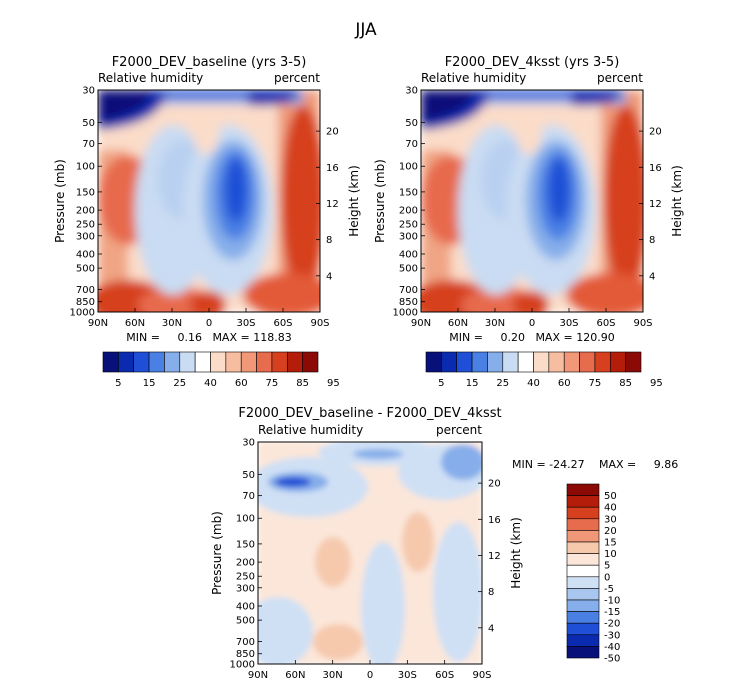 The image size is (733, 693). What do you see at coordinates (610, 554) in the screenshot?
I see `colorbar-label: 10` at bounding box center [610, 554].